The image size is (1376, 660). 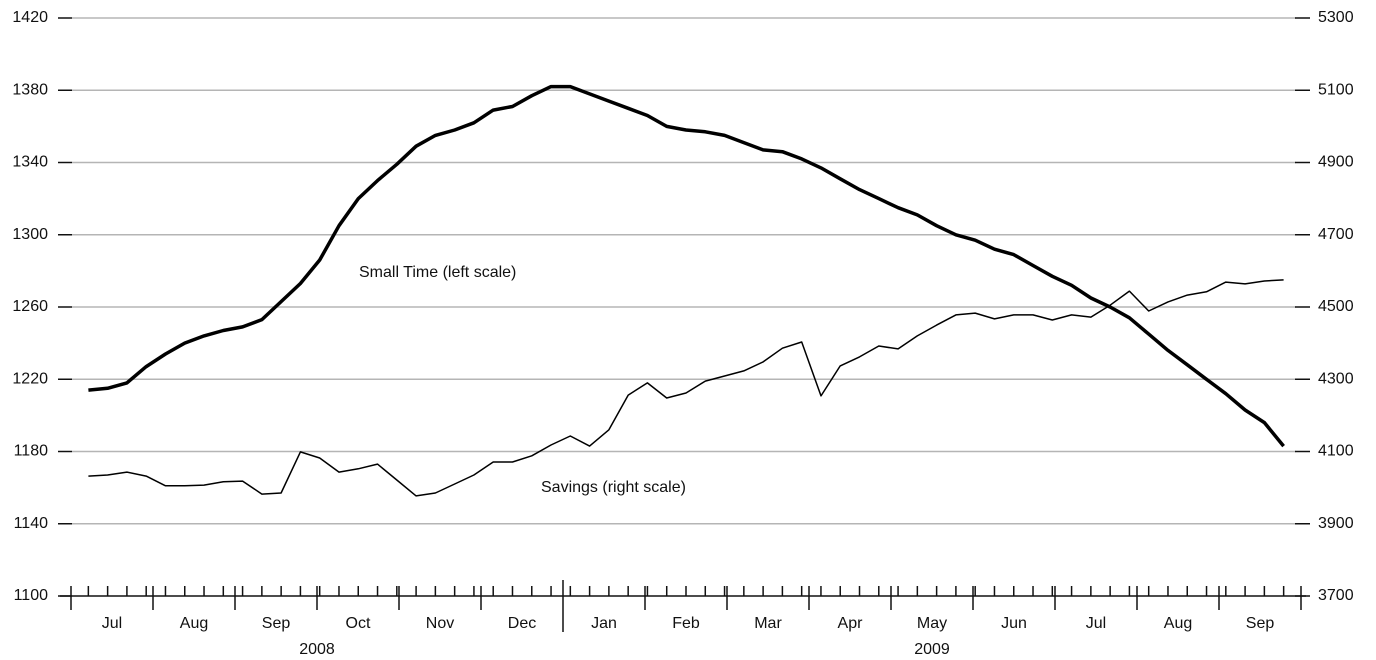 I want to click on x-tick-label: Feb, so click(x=686, y=623).